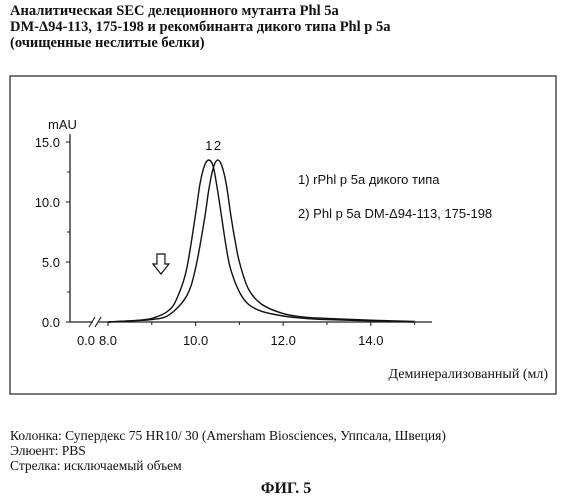 This screenshot has width=572, height=500. I want to click on peak-label-1: 1, so click(208, 145).